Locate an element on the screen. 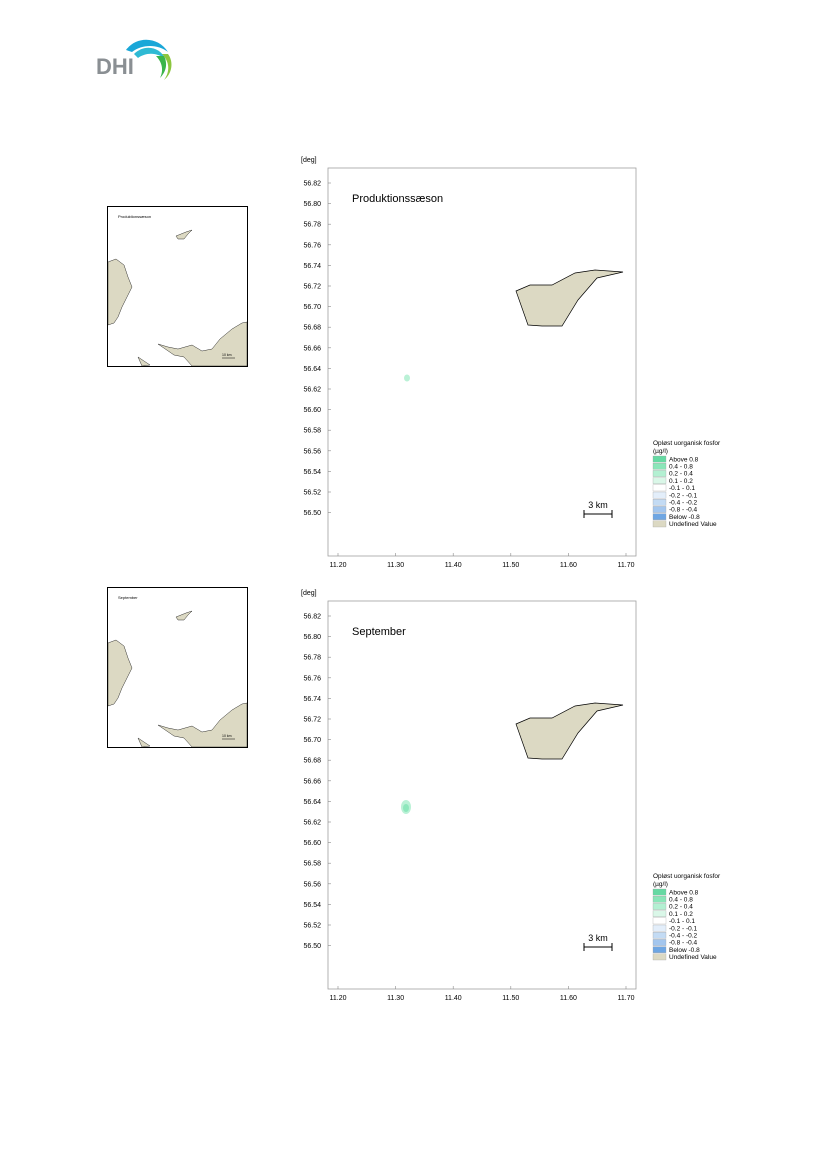 The image size is (827, 1169). map-title: Produktionssæson is located at coordinates (397, 199).